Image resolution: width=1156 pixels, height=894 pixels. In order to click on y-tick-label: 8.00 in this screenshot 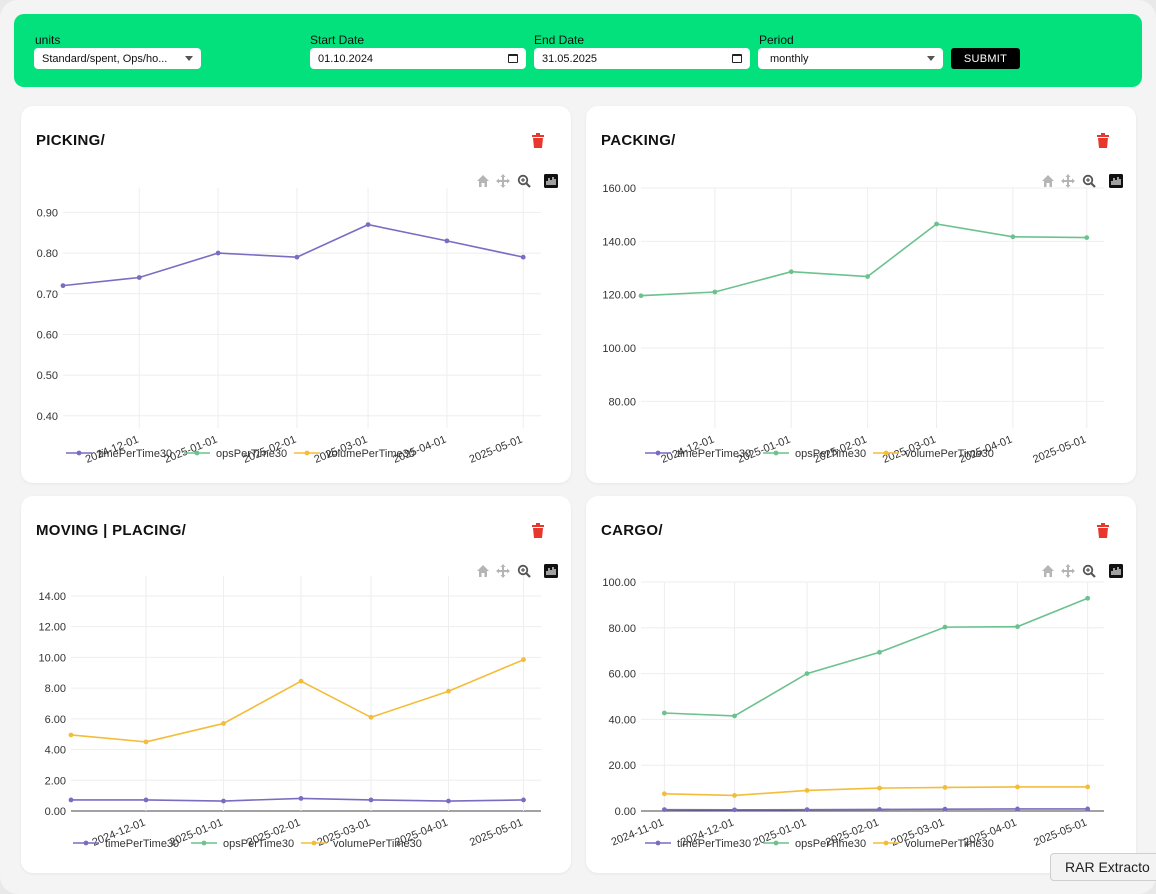, I will do `click(55, 689)`.